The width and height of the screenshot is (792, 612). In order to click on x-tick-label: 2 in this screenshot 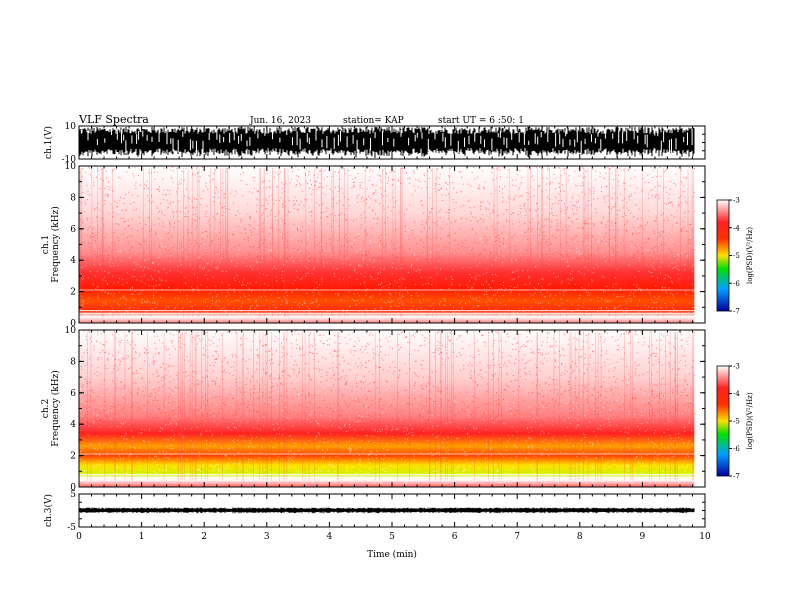, I will do `click(204, 537)`.